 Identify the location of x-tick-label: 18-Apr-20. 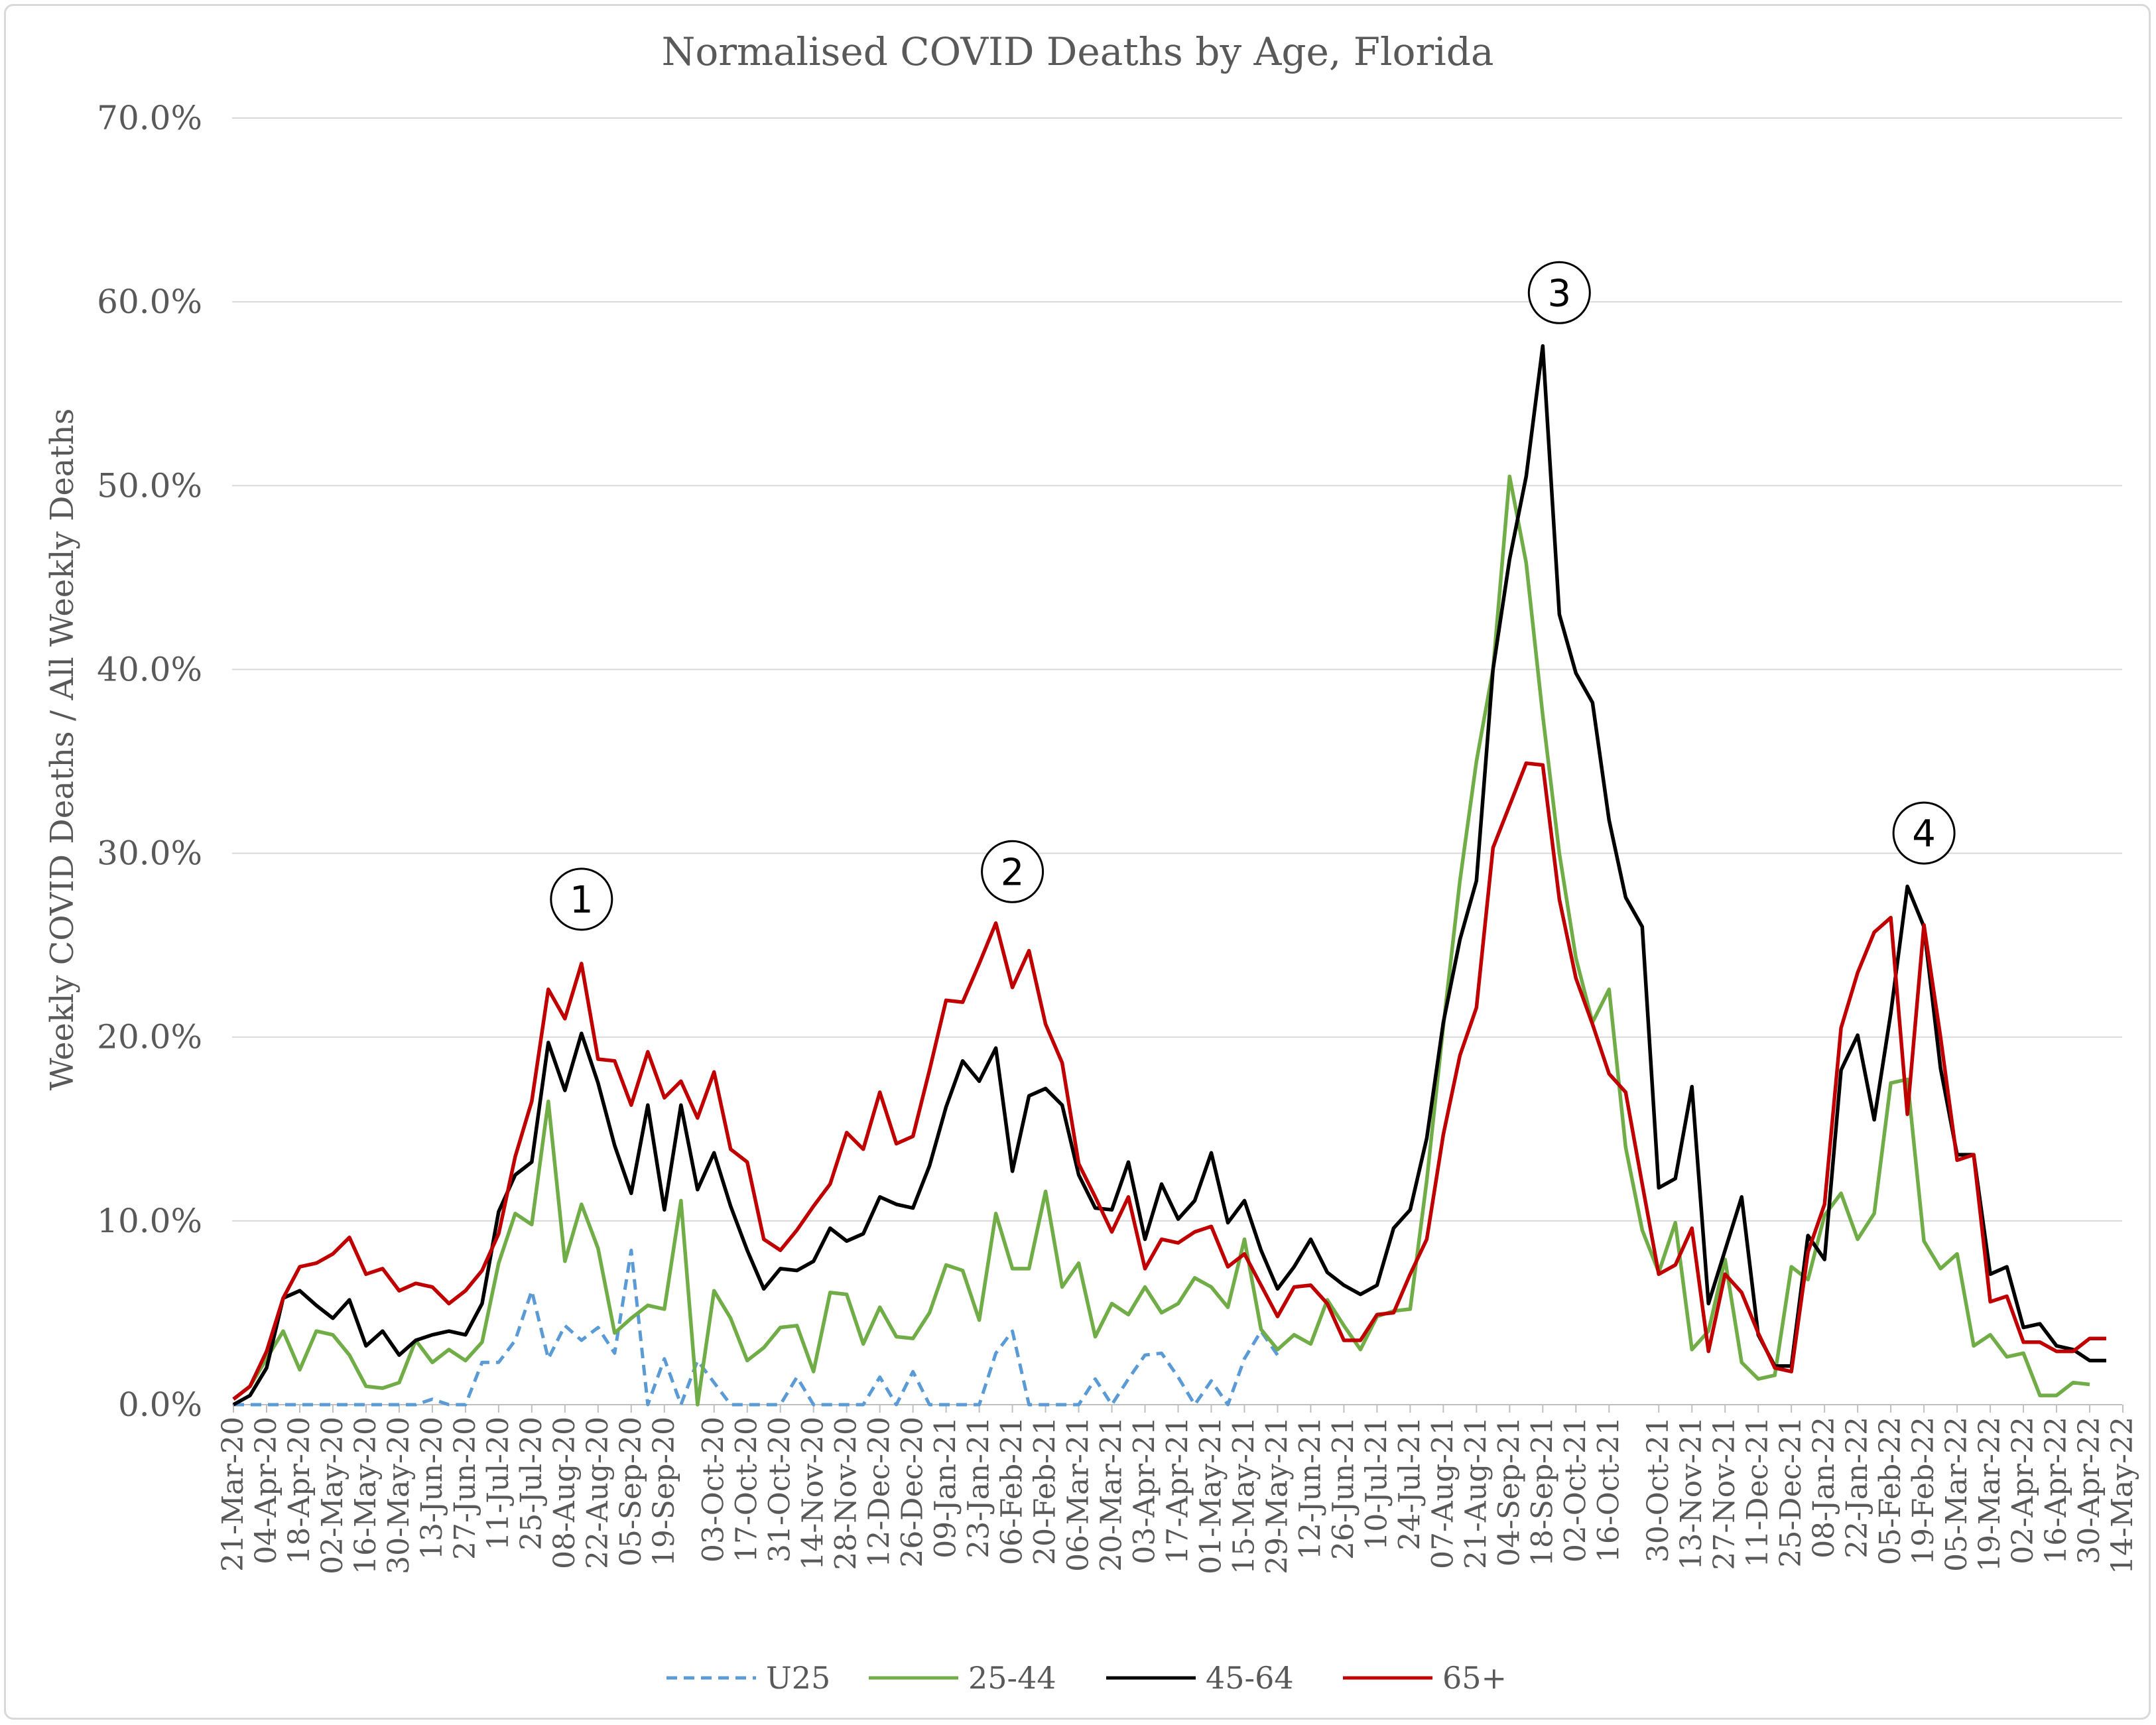
(299, 1491).